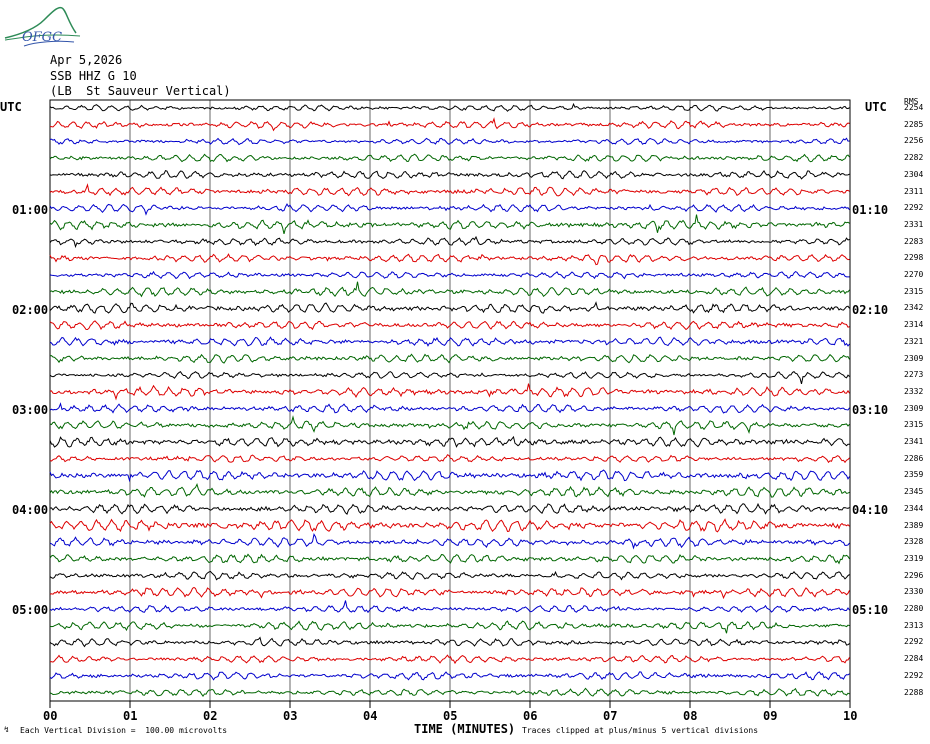 Image resolution: width=930 pixels, height=744 pixels. Describe the element at coordinates (914, 525) in the screenshot. I see `rms-value: 2389` at that location.